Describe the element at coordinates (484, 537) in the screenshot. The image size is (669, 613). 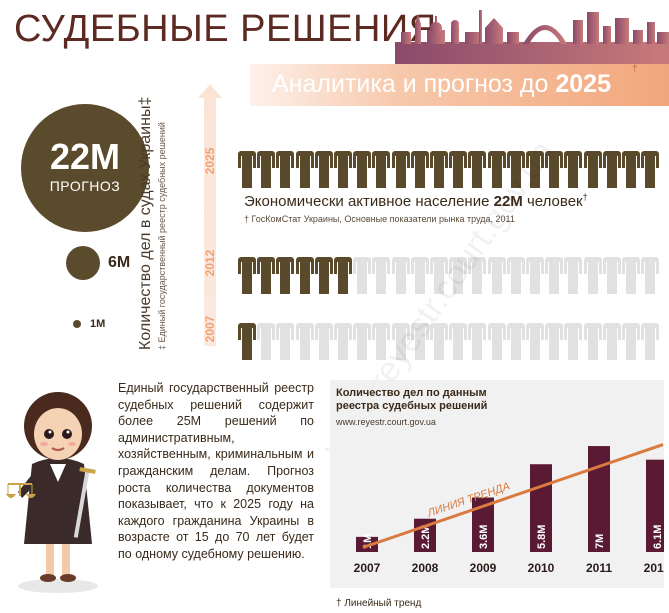
I see `bar-value-label: 3.6M` at that location.